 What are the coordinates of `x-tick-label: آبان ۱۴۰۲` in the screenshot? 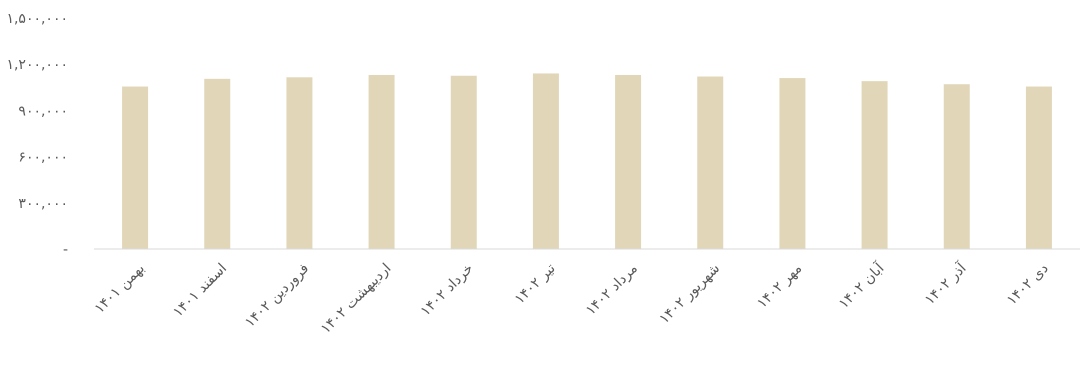 It's located at (861, 285).